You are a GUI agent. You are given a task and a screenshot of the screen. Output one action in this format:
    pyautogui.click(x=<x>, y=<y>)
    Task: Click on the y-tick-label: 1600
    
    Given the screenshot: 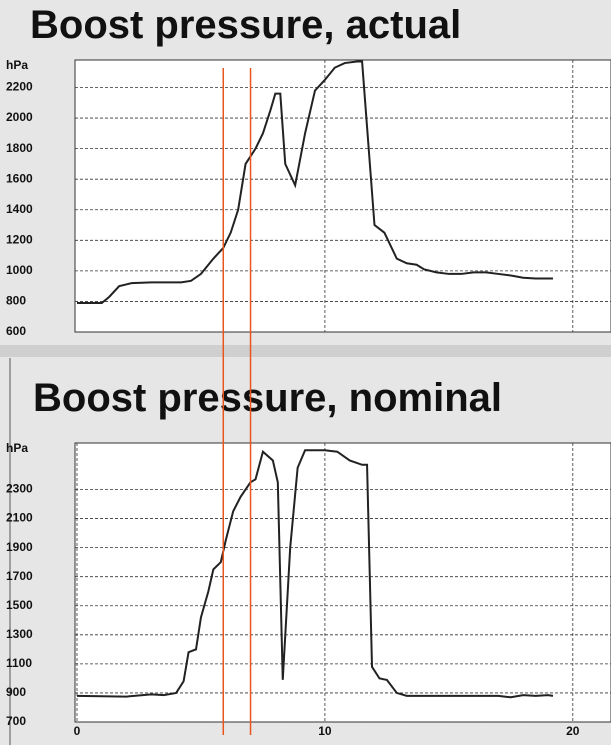 What is the action you would take?
    pyautogui.click(x=19, y=178)
    